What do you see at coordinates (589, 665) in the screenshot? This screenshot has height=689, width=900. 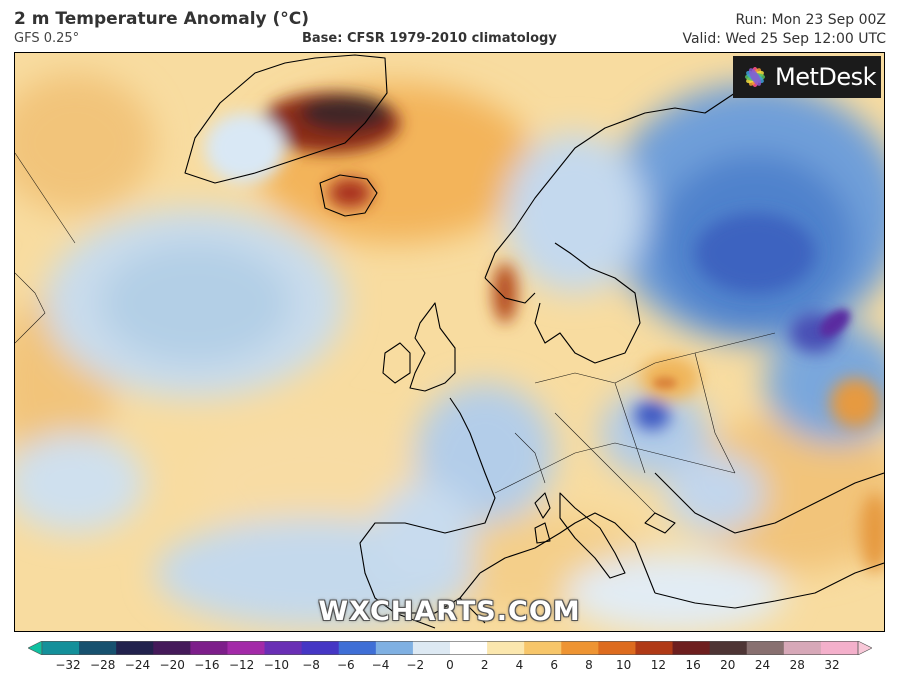 I see `colorbar-tick-label: 8` at bounding box center [589, 665].